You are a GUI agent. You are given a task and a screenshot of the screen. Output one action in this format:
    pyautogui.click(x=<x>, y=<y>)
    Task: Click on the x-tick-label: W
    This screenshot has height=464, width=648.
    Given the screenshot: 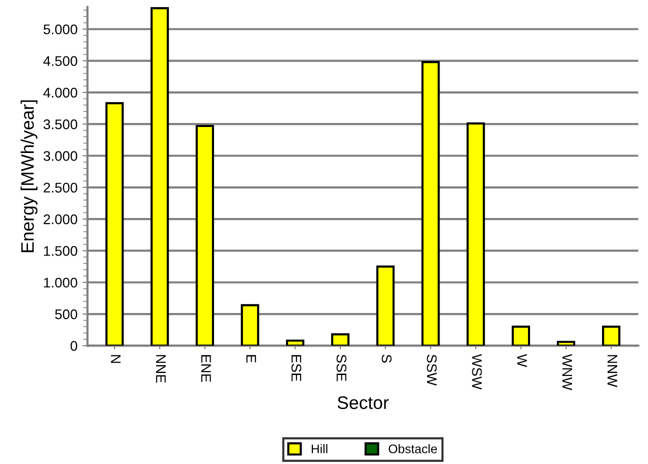 What is the action you would take?
    pyautogui.click(x=522, y=361)
    